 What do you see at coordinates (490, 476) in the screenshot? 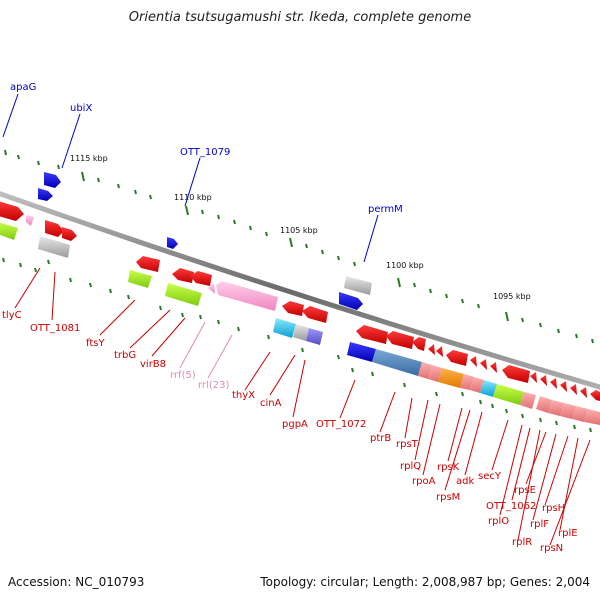
I see `gene-label-secY: secY` at bounding box center [490, 476].